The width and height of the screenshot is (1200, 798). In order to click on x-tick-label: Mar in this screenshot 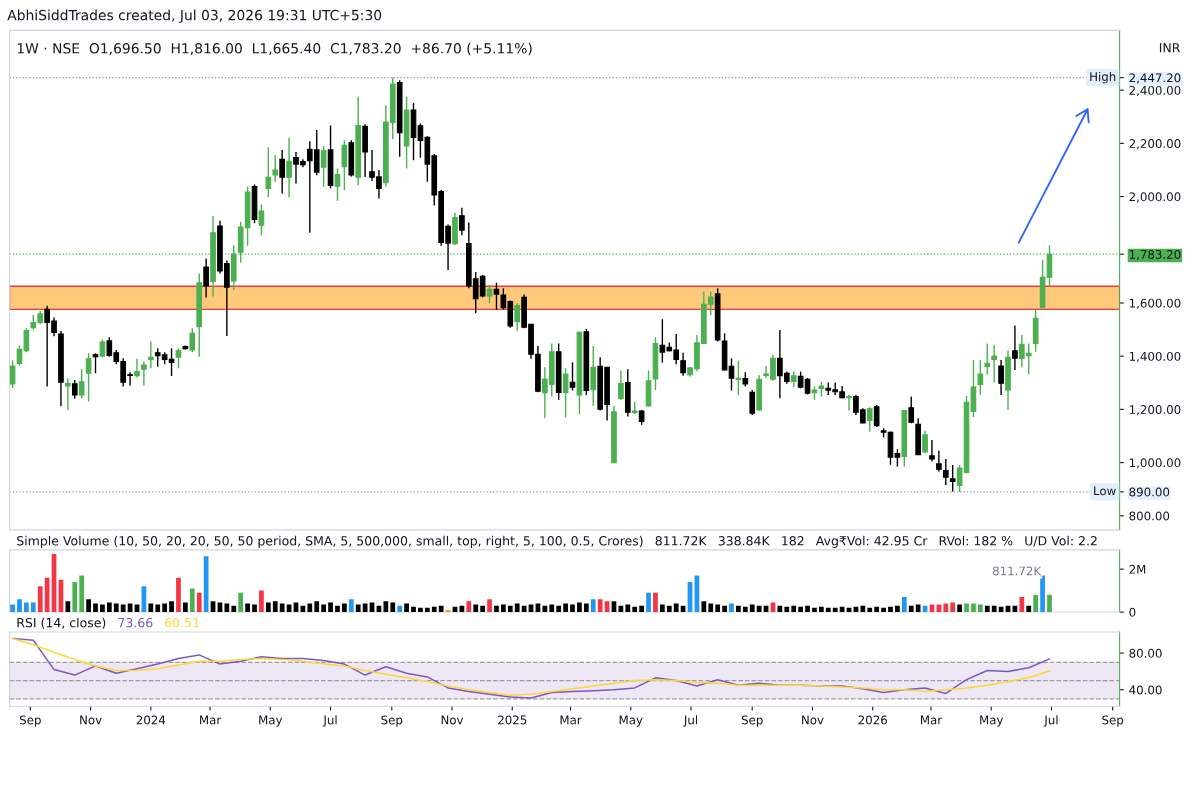, I will do `click(932, 720)`.